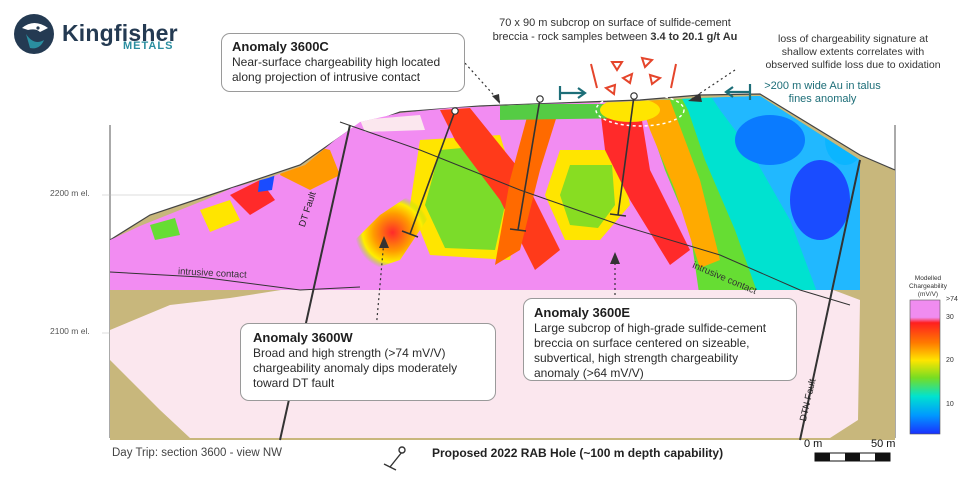 Image resolution: width=973 pixels, height=481 pixels. Describe the element at coordinates (655, 92) in the screenshot. I see `talus-width-arrows` at that location.